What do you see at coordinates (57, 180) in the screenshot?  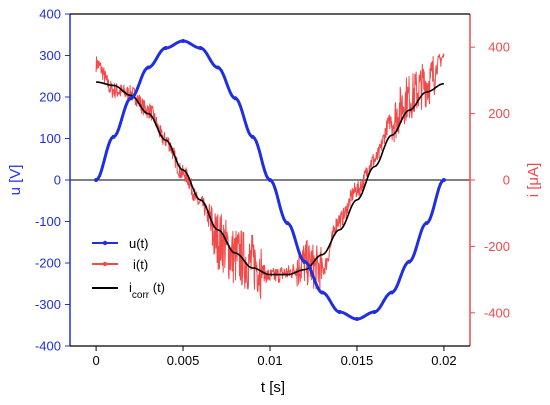 I see `y-left-tick-label: 0` at bounding box center [57, 180].